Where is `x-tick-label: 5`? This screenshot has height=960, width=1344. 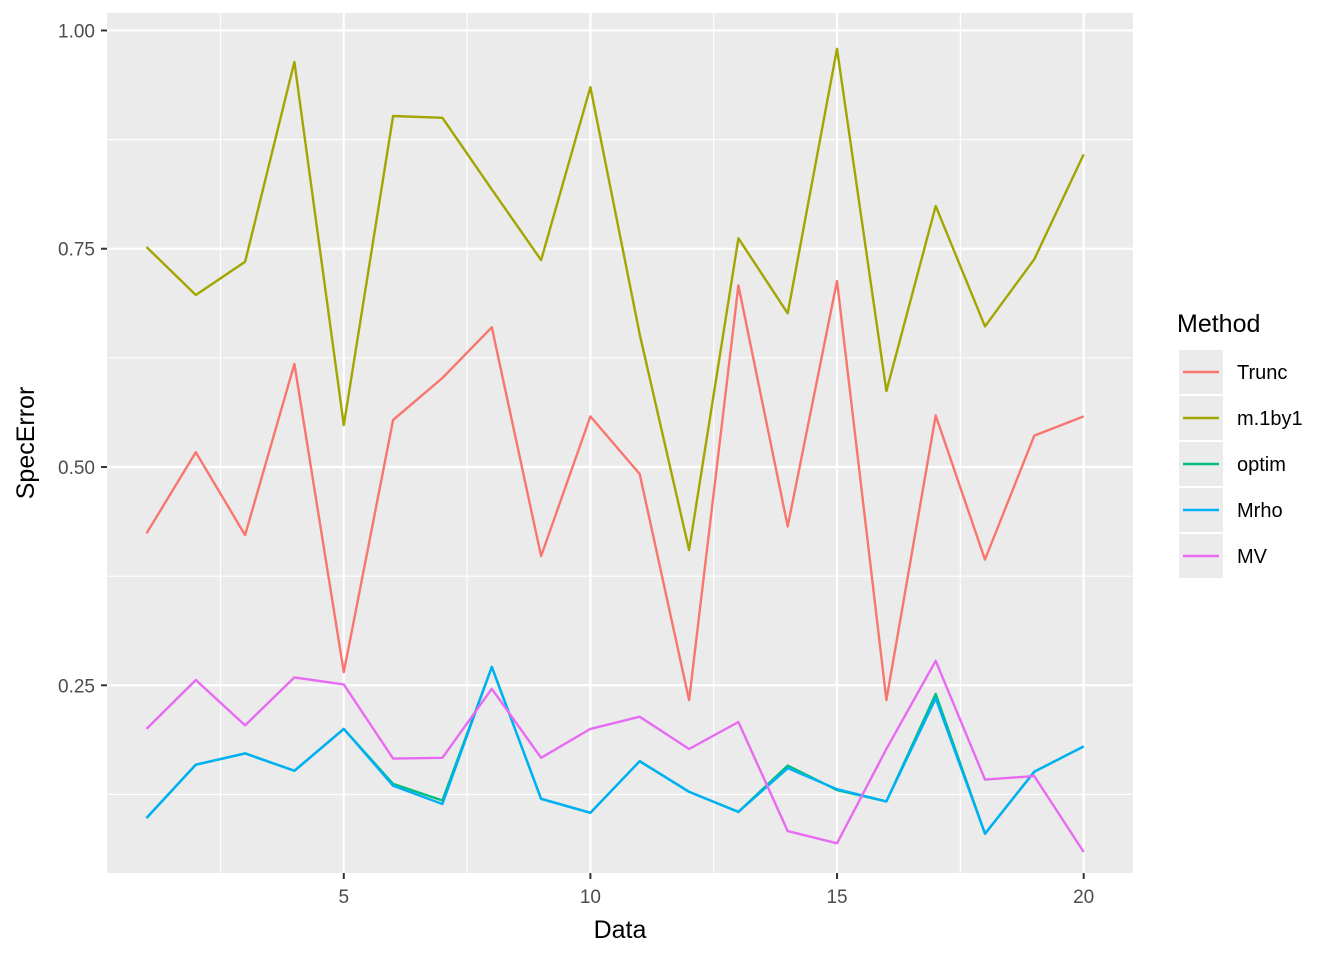
x-tick-label: 5 is located at coordinates (343, 897).